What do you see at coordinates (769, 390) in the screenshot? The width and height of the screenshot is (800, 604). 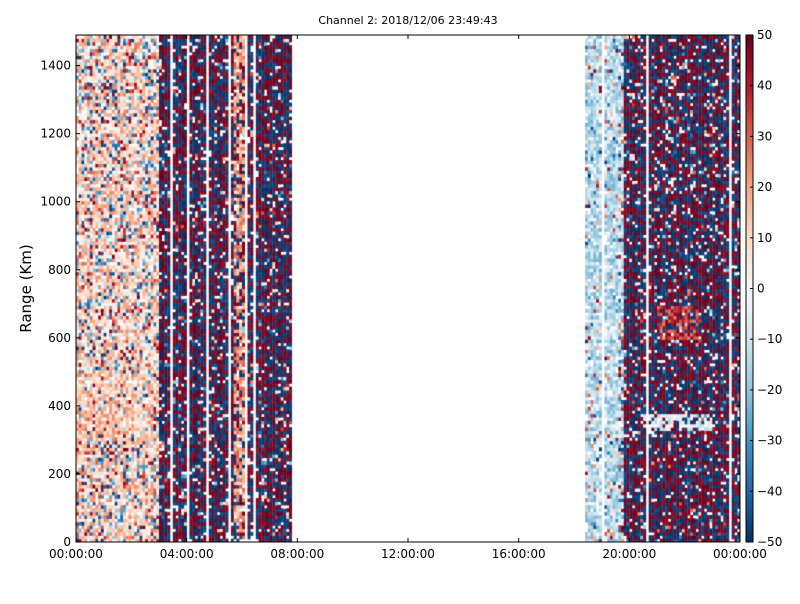 I see `colorbar-tick-label: −20` at bounding box center [769, 390].